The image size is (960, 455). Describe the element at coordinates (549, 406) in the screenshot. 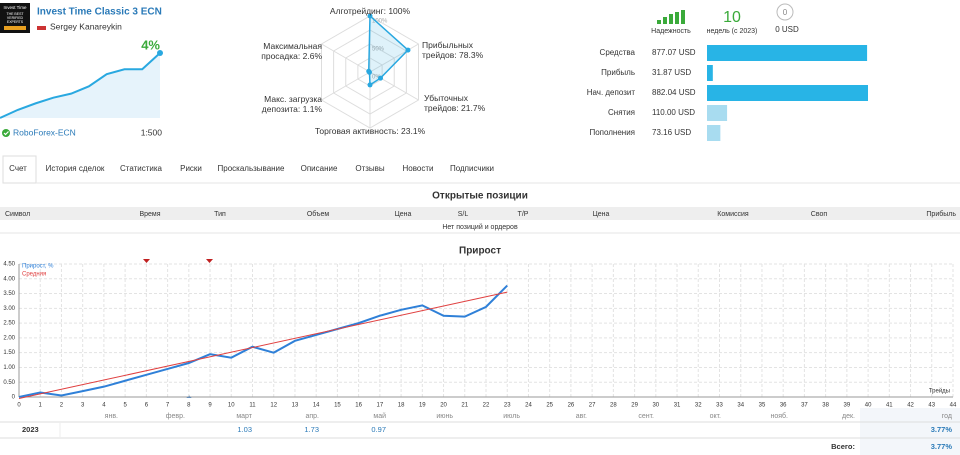

I see `x-tick-label: 25` at that location.